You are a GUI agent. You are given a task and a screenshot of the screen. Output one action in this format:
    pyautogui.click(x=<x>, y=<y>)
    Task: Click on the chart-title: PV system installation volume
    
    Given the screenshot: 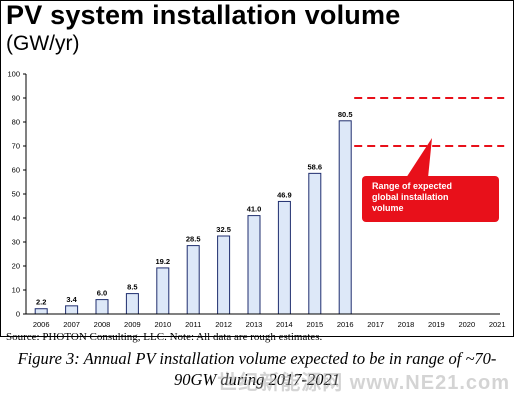 What is the action you would take?
    pyautogui.click(x=203, y=15)
    